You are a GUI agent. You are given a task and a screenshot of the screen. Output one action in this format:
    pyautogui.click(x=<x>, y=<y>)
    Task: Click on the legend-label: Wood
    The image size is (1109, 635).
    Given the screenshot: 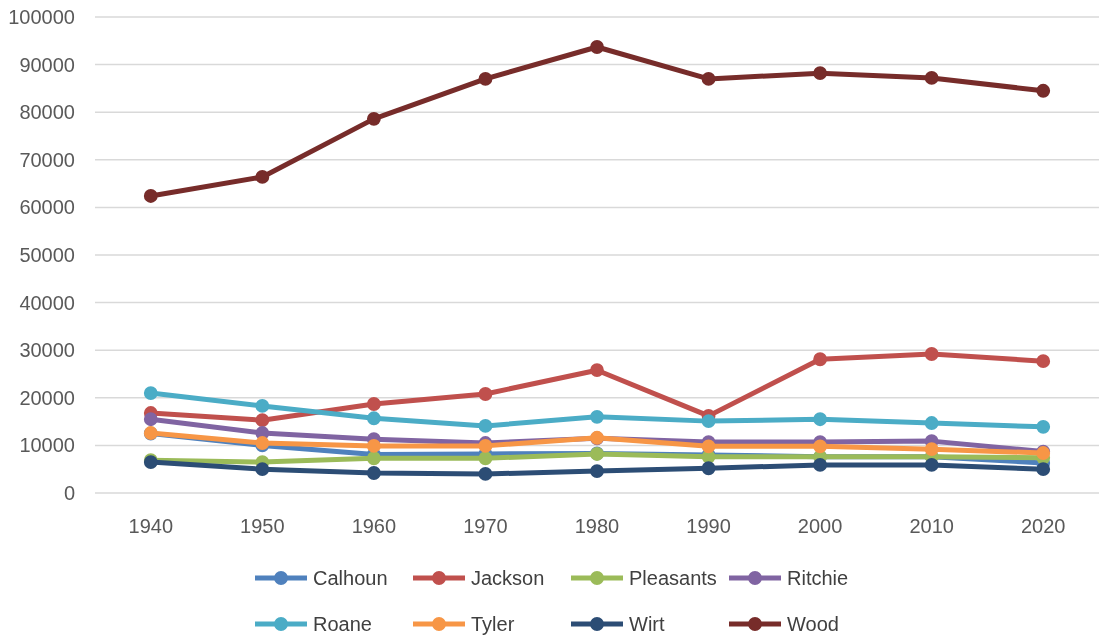 What is the action you would take?
    pyautogui.click(x=813, y=624)
    